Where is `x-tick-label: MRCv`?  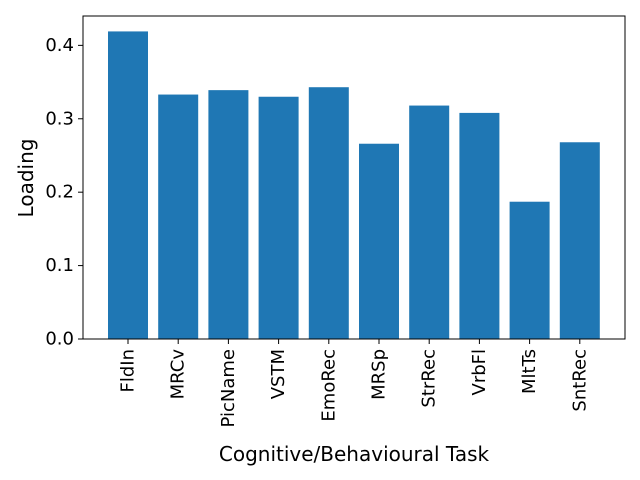
x-tick-label: MRCv is located at coordinates (178, 374).